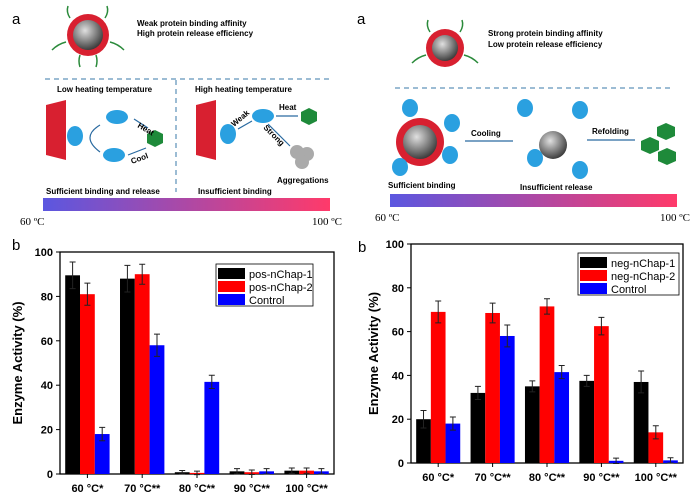 Image resolution: width=700 pixels, height=502 pixels. What do you see at coordinates (545, 33) in the screenshot?
I see `description-line: Strong protein binding affinity` at bounding box center [545, 33].